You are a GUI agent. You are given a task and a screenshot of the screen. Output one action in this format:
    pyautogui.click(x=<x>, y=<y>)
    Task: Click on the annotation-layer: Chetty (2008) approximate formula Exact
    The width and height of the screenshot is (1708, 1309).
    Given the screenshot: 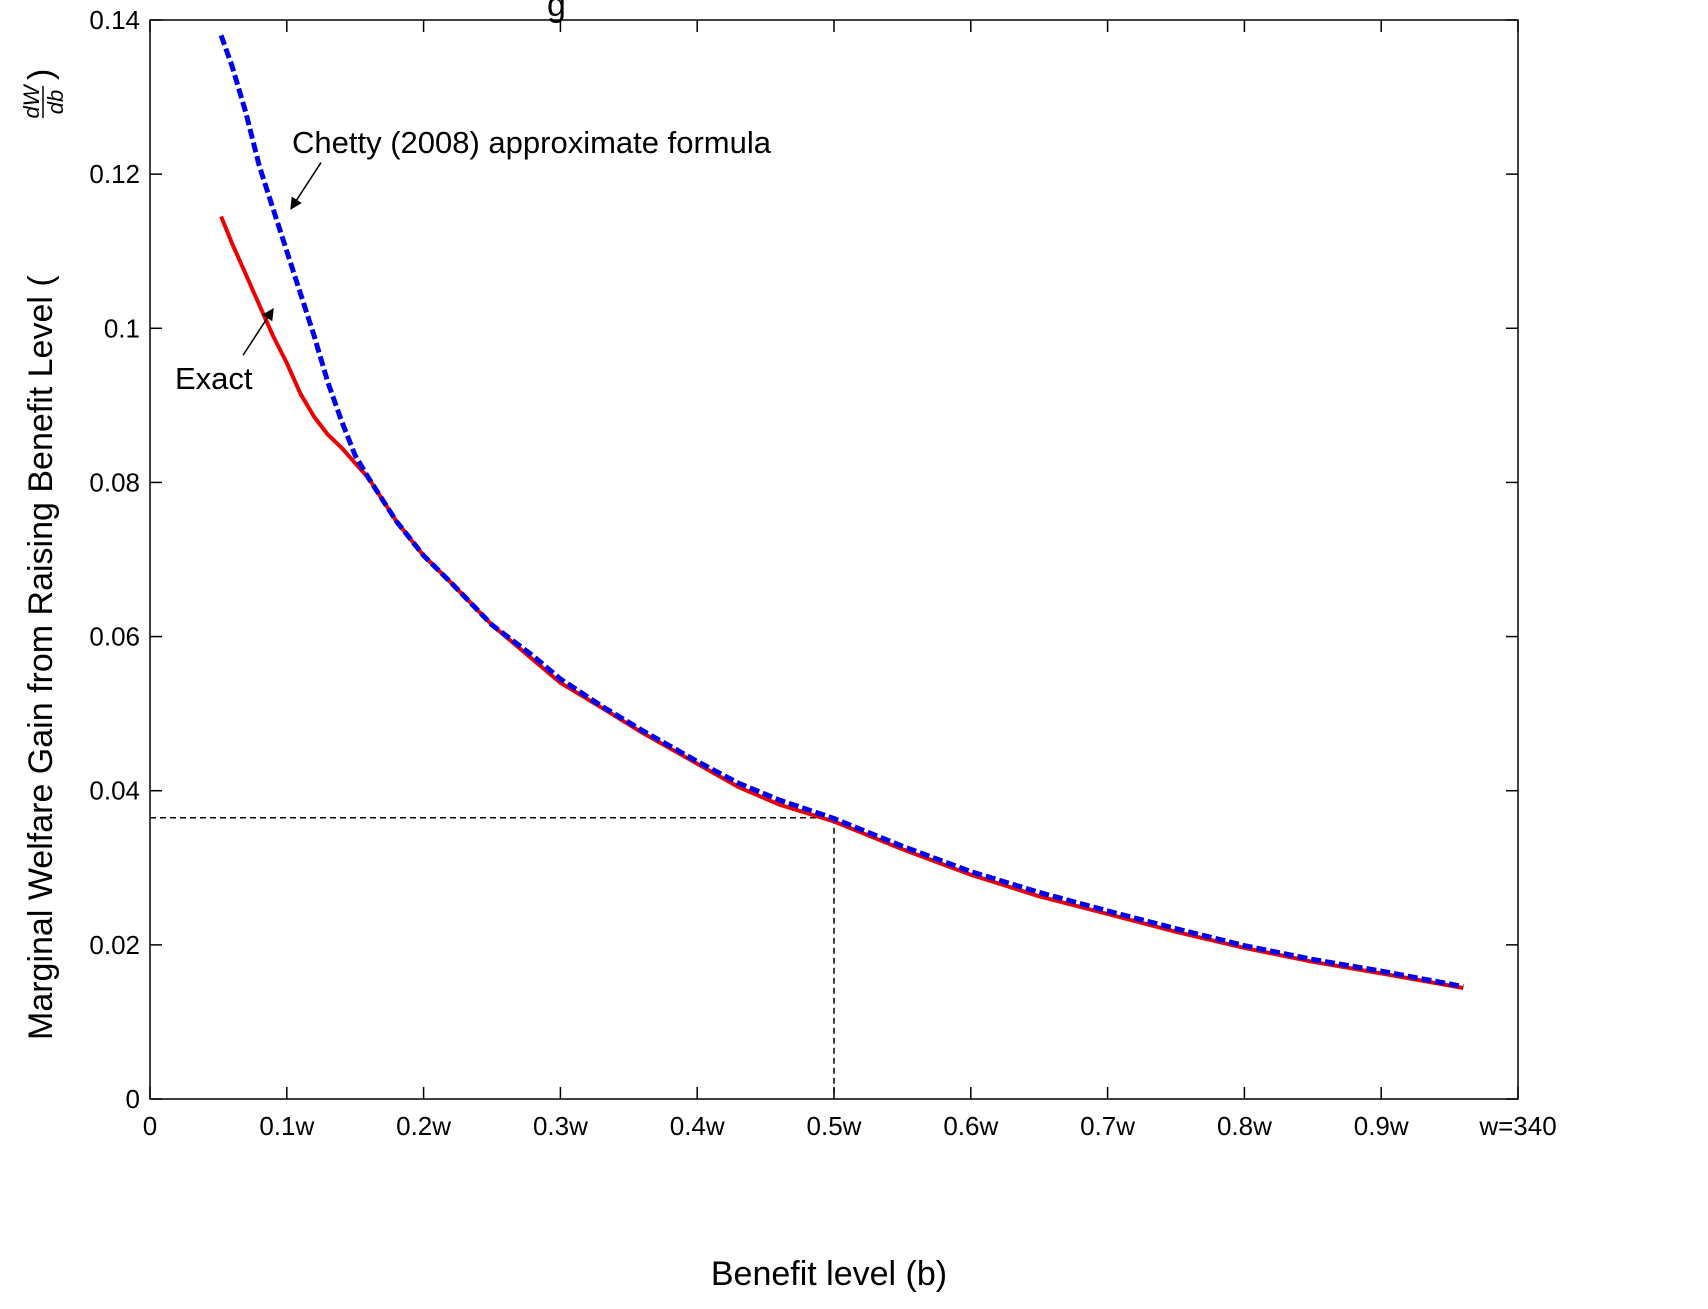 What is the action you would take?
    pyautogui.click(x=473, y=260)
    